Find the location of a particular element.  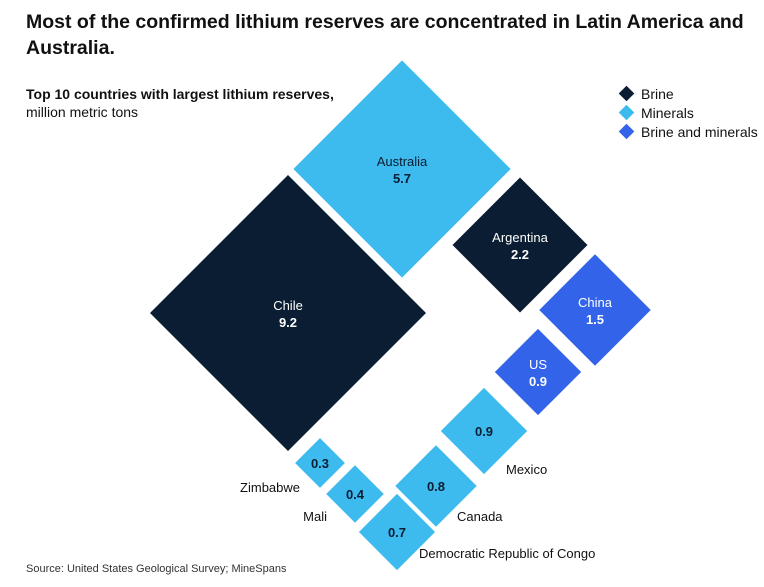

value-australia: 5.7 is located at coordinates (402, 178).